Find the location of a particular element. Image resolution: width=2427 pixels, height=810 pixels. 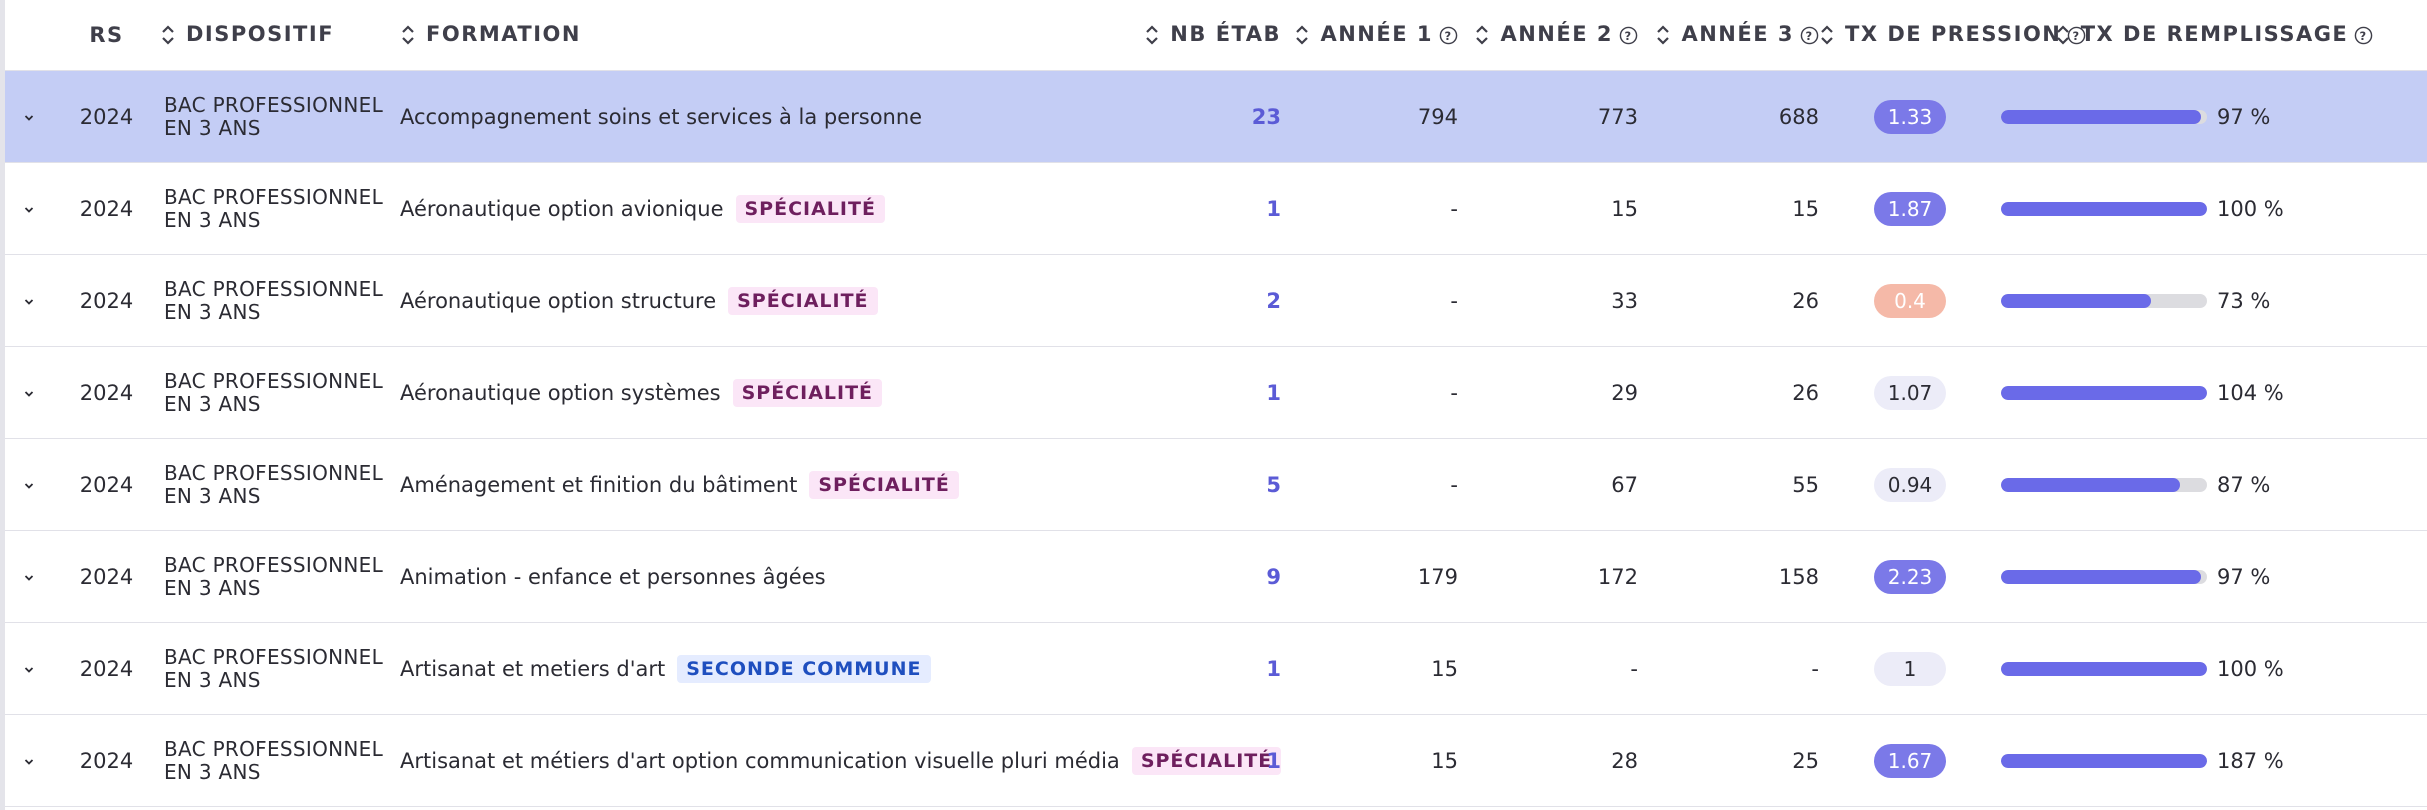

left-edge is located at coordinates (2, 405).